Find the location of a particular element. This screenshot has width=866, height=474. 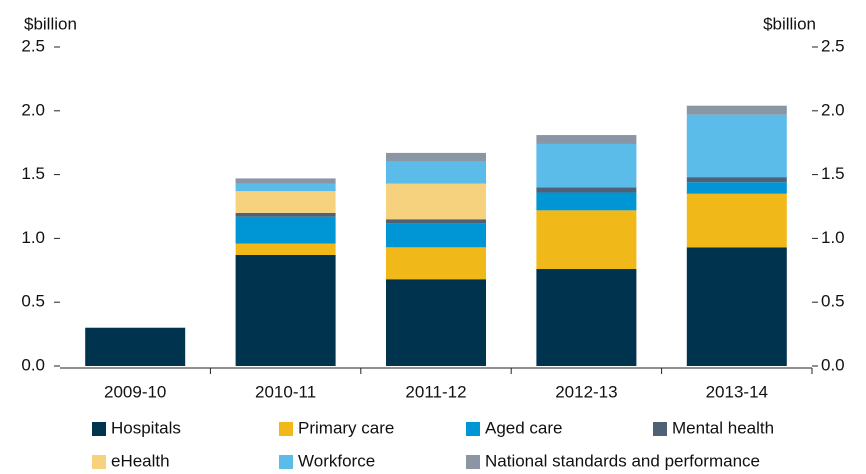

y2-tick-label: 1.0 is located at coordinates (833, 237).